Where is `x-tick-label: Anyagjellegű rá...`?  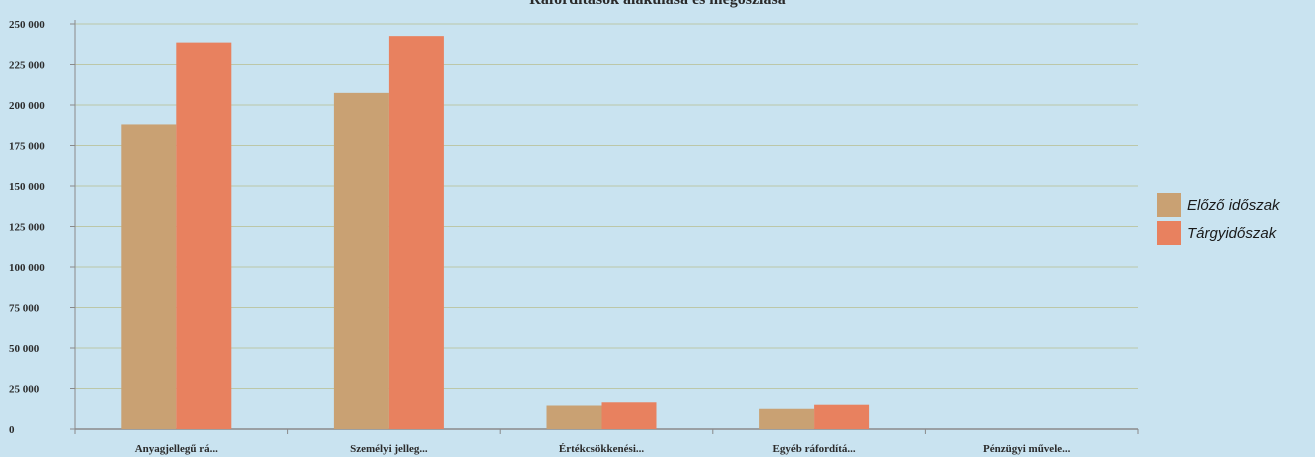 x-tick-label: Anyagjellegű rá... is located at coordinates (176, 449).